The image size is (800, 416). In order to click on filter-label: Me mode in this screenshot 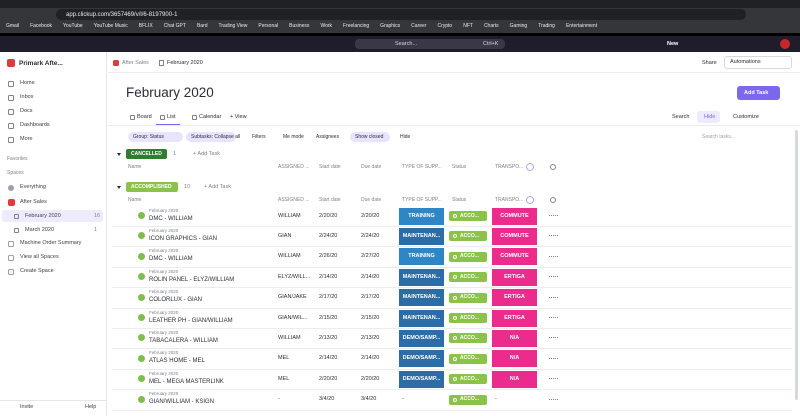, I will do `click(293, 136)`.